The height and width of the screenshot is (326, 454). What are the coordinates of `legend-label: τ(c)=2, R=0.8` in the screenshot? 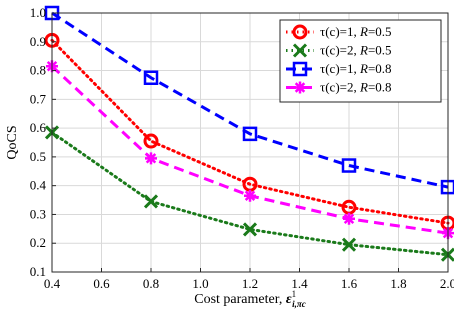 It's located at (356, 87).